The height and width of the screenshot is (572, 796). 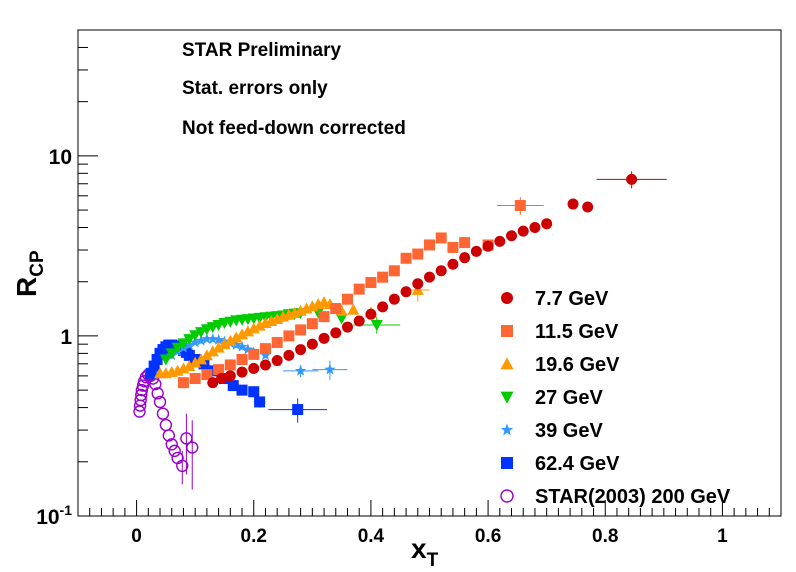 What do you see at coordinates (633, 497) in the screenshot?
I see `legend-label: STAR(2003) 200 GeV` at bounding box center [633, 497].